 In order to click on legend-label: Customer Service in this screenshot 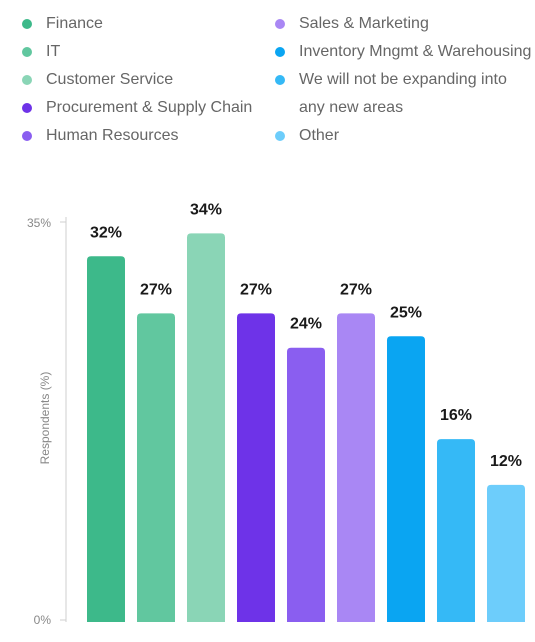, I will do `click(110, 79)`.